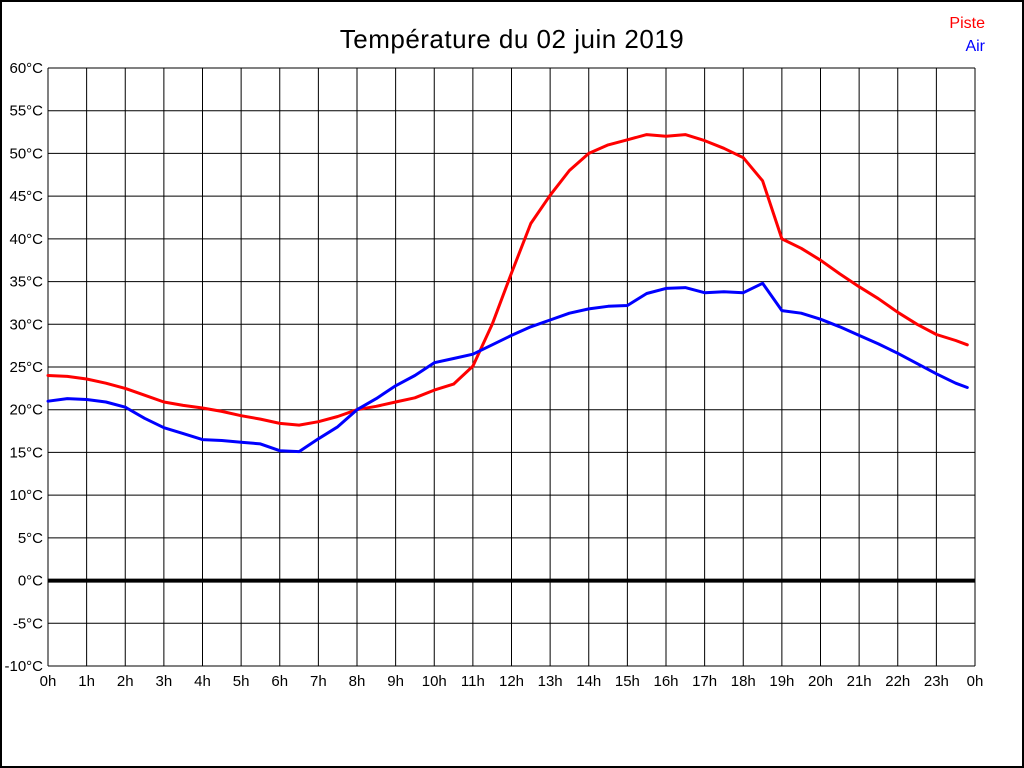 This screenshot has height=768, width=1024. Describe the element at coordinates (164, 681) in the screenshot. I see `x-axis-tick-label: 3h` at that location.